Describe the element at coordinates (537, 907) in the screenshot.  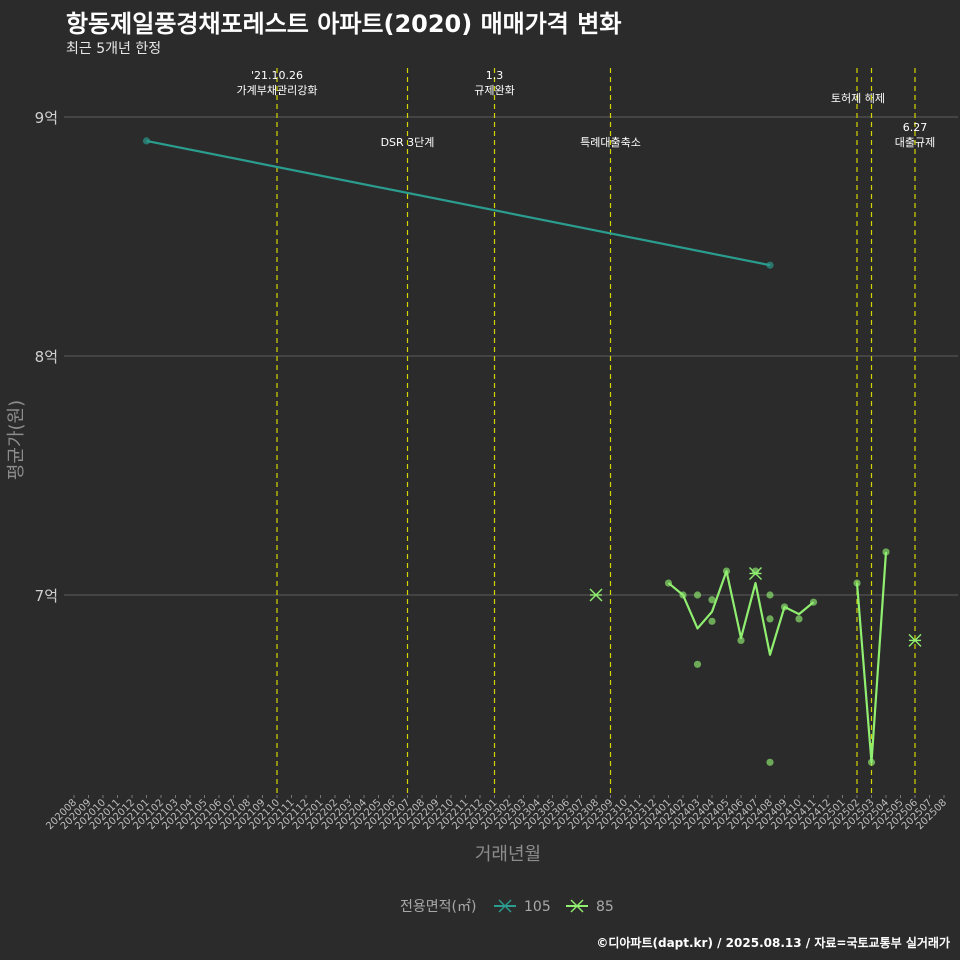
I see `legend-label: 105` at that location.